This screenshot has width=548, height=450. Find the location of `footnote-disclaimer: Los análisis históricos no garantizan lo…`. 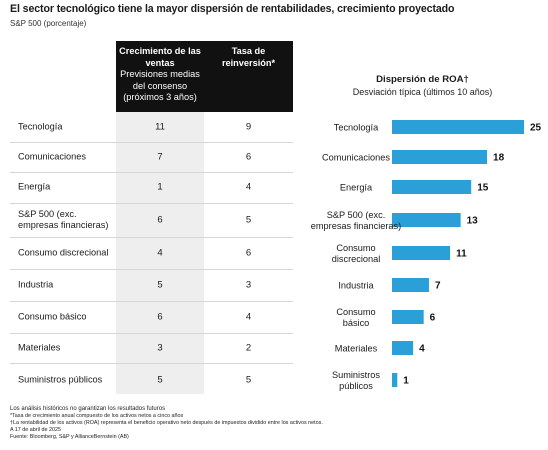

footnote-disclaimer: Los análisis históricos no garantizan lo… is located at coordinates (88, 409).